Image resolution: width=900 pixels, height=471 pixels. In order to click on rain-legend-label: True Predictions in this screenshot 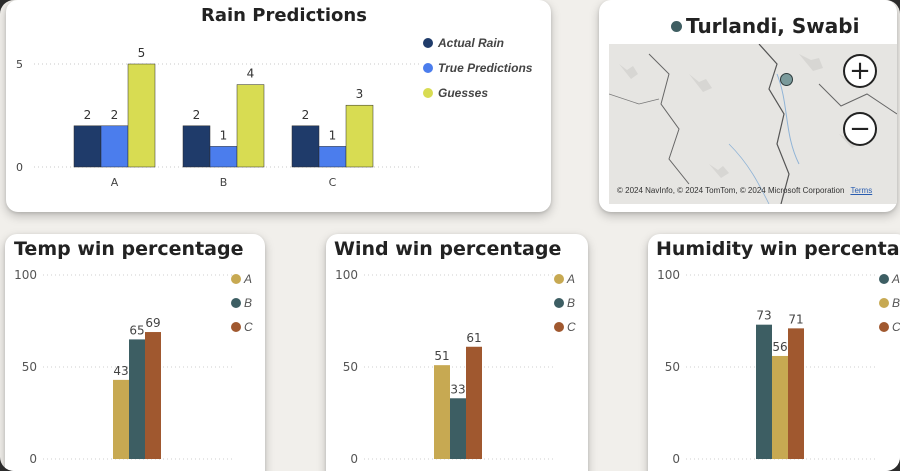, I will do `click(485, 68)`.